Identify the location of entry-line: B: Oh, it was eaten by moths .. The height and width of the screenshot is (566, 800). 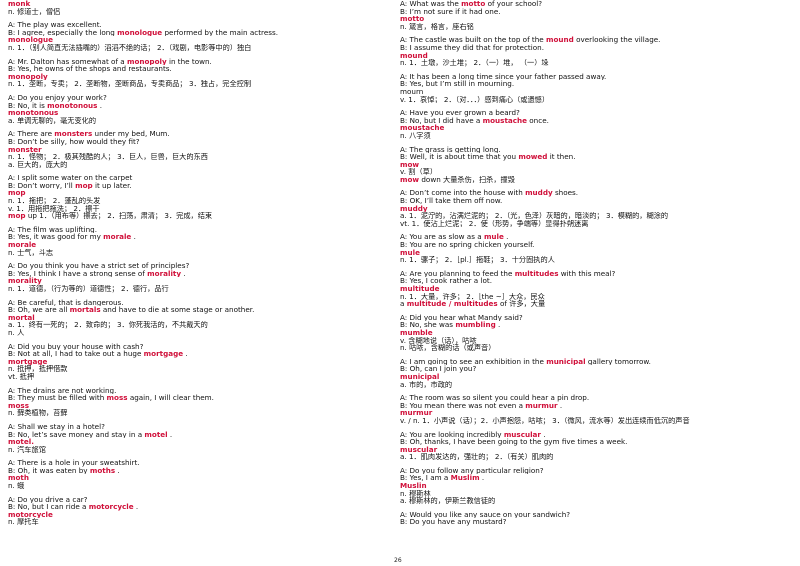
(198, 471).